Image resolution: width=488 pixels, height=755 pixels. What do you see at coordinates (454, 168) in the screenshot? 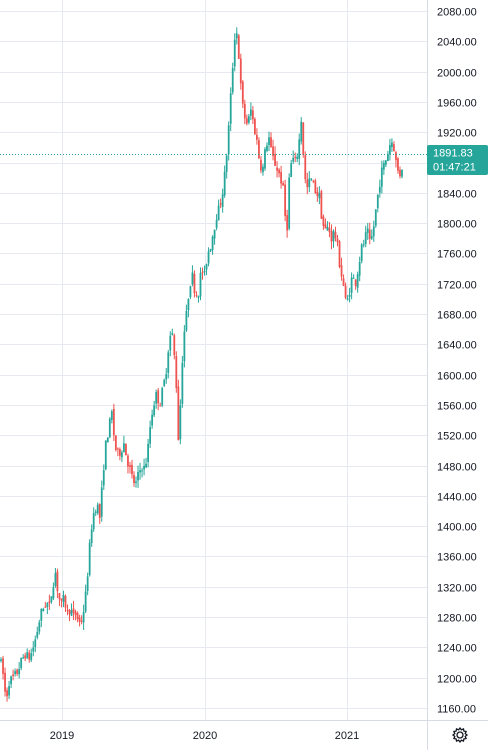
I see `bar-countdown-timer: 01:47:21` at bounding box center [454, 168].